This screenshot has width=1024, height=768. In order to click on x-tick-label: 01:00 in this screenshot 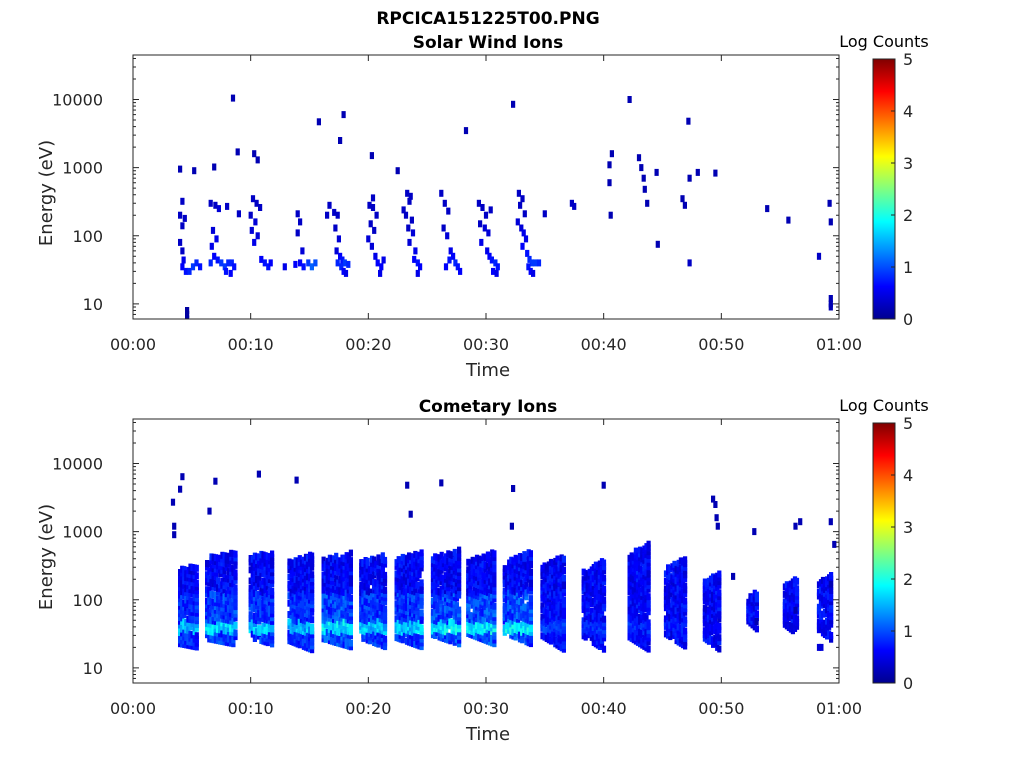, I will do `click(839, 344)`.